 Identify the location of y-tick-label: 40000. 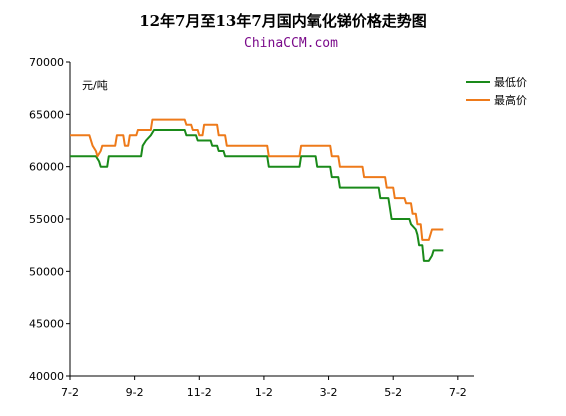
(46, 376).